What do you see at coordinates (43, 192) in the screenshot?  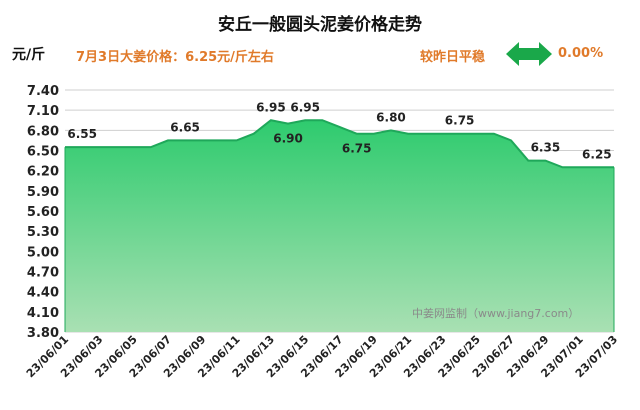 I see `y-tick-label: 5.90` at bounding box center [43, 192].